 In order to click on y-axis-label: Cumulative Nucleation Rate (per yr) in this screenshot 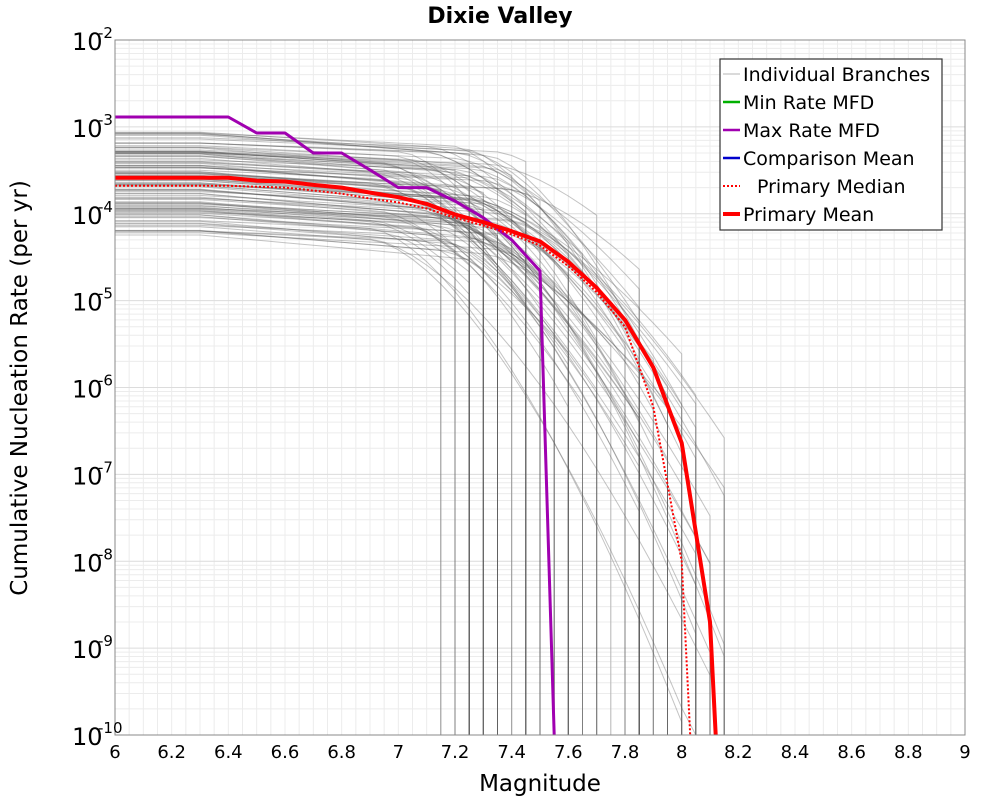, I will do `click(20, 388)`.